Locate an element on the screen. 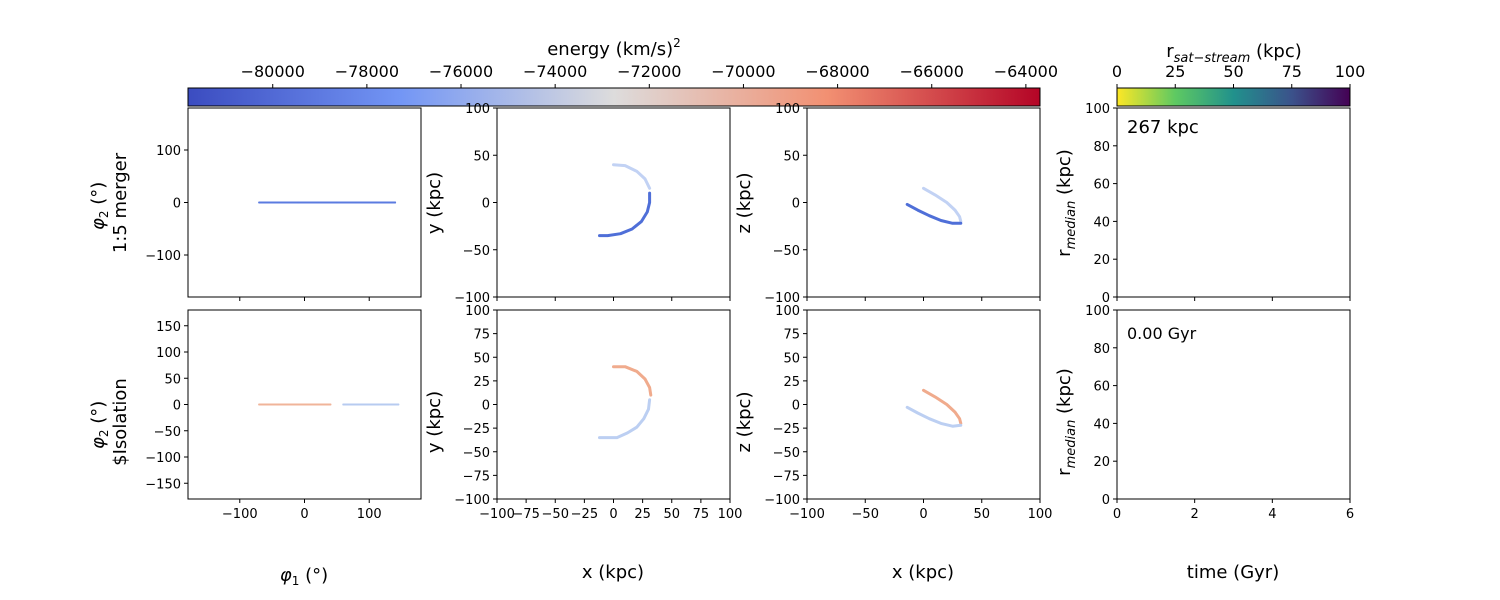 Image resolution: width=1500 pixels, height=600 pixels. panel-xz-row1: −100 −50 0 50 100 is located at coordinates (902, 204).